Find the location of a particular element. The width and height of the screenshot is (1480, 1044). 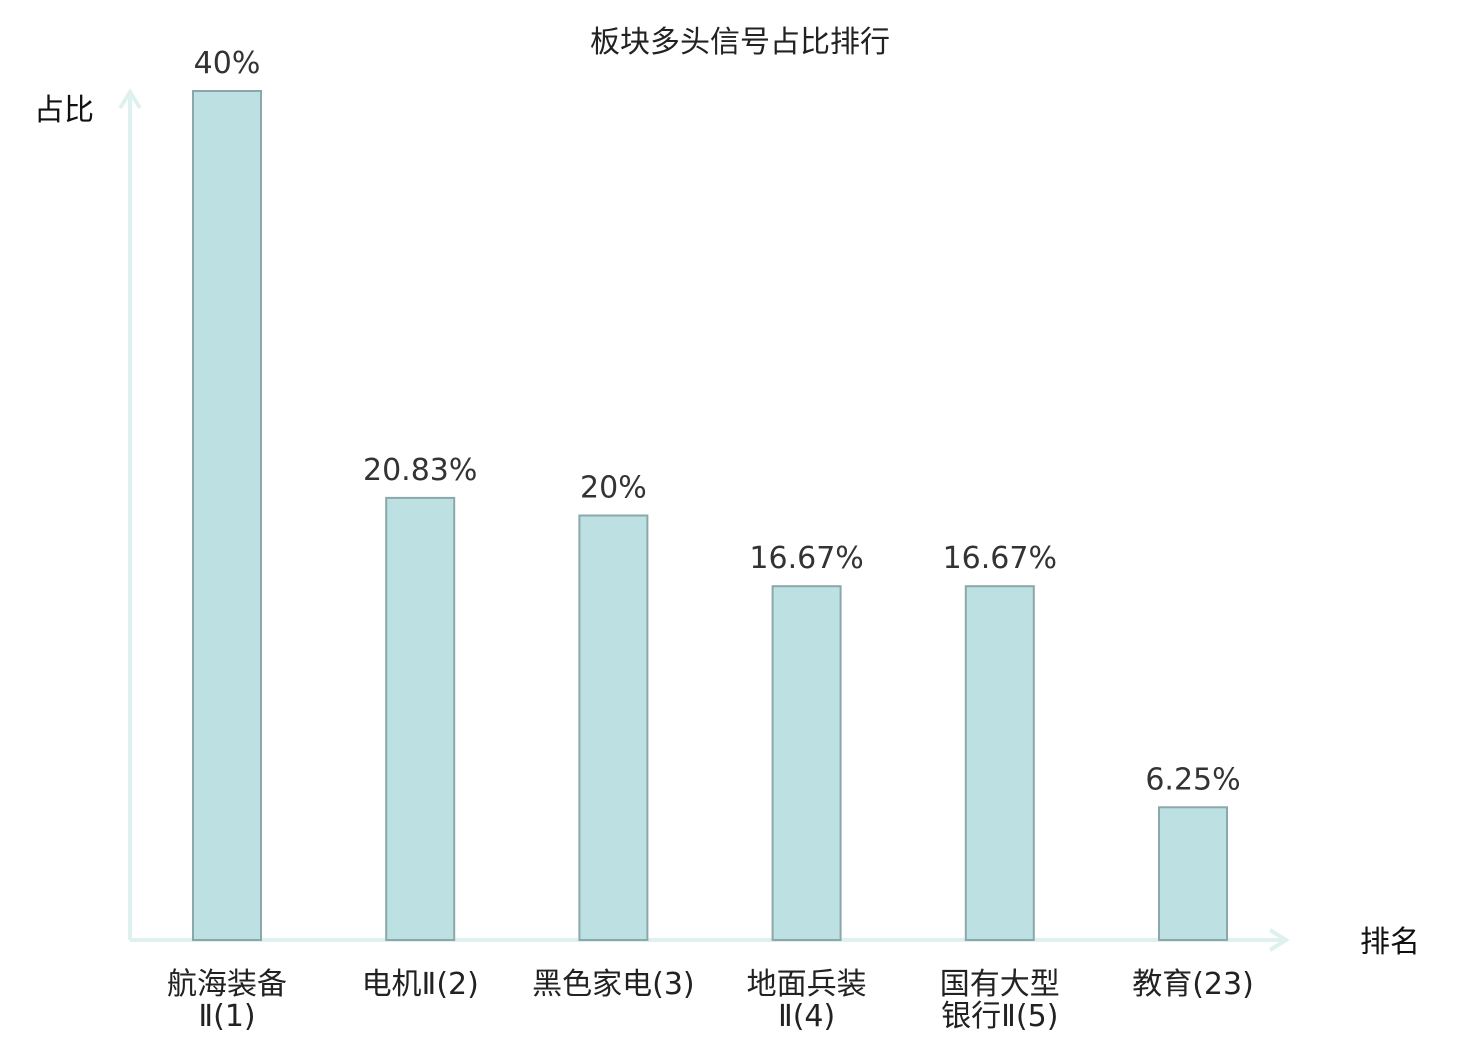

category-label-5-line-2: 银行Ⅱ(5) is located at coordinates (999, 1016).